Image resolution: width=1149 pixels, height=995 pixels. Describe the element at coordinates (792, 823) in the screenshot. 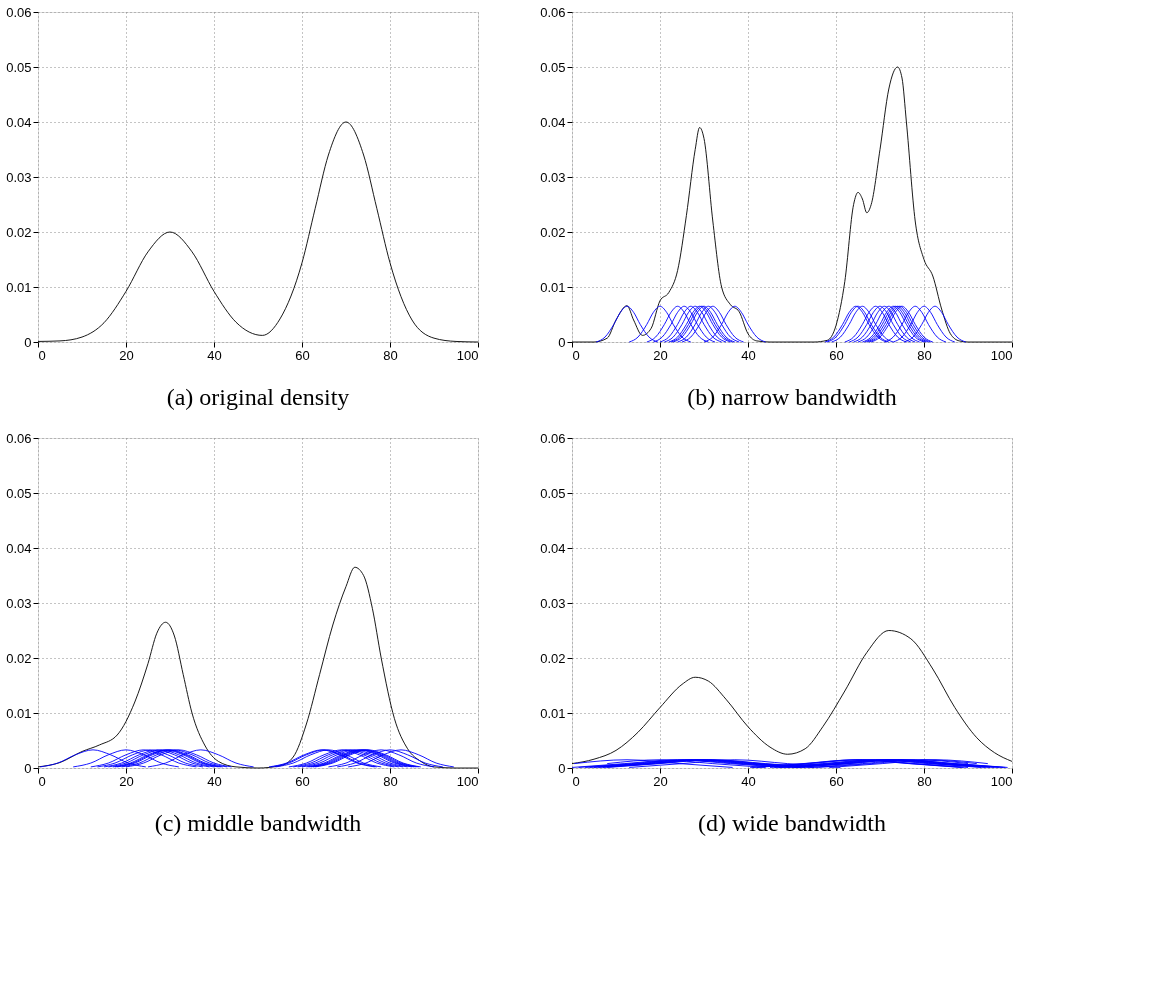

I see `text: (d) wide bandwidth` at that location.